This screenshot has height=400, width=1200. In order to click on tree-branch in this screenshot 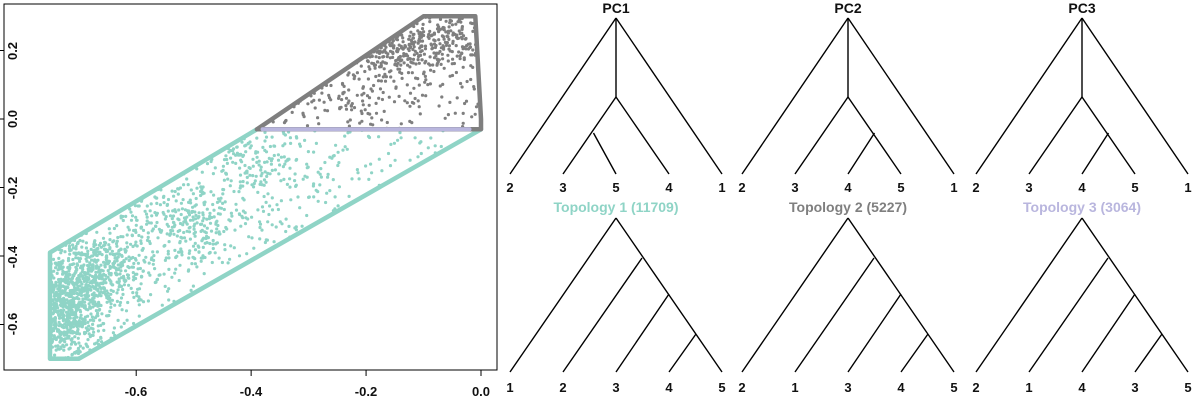, I will do `click(642, 135)`.